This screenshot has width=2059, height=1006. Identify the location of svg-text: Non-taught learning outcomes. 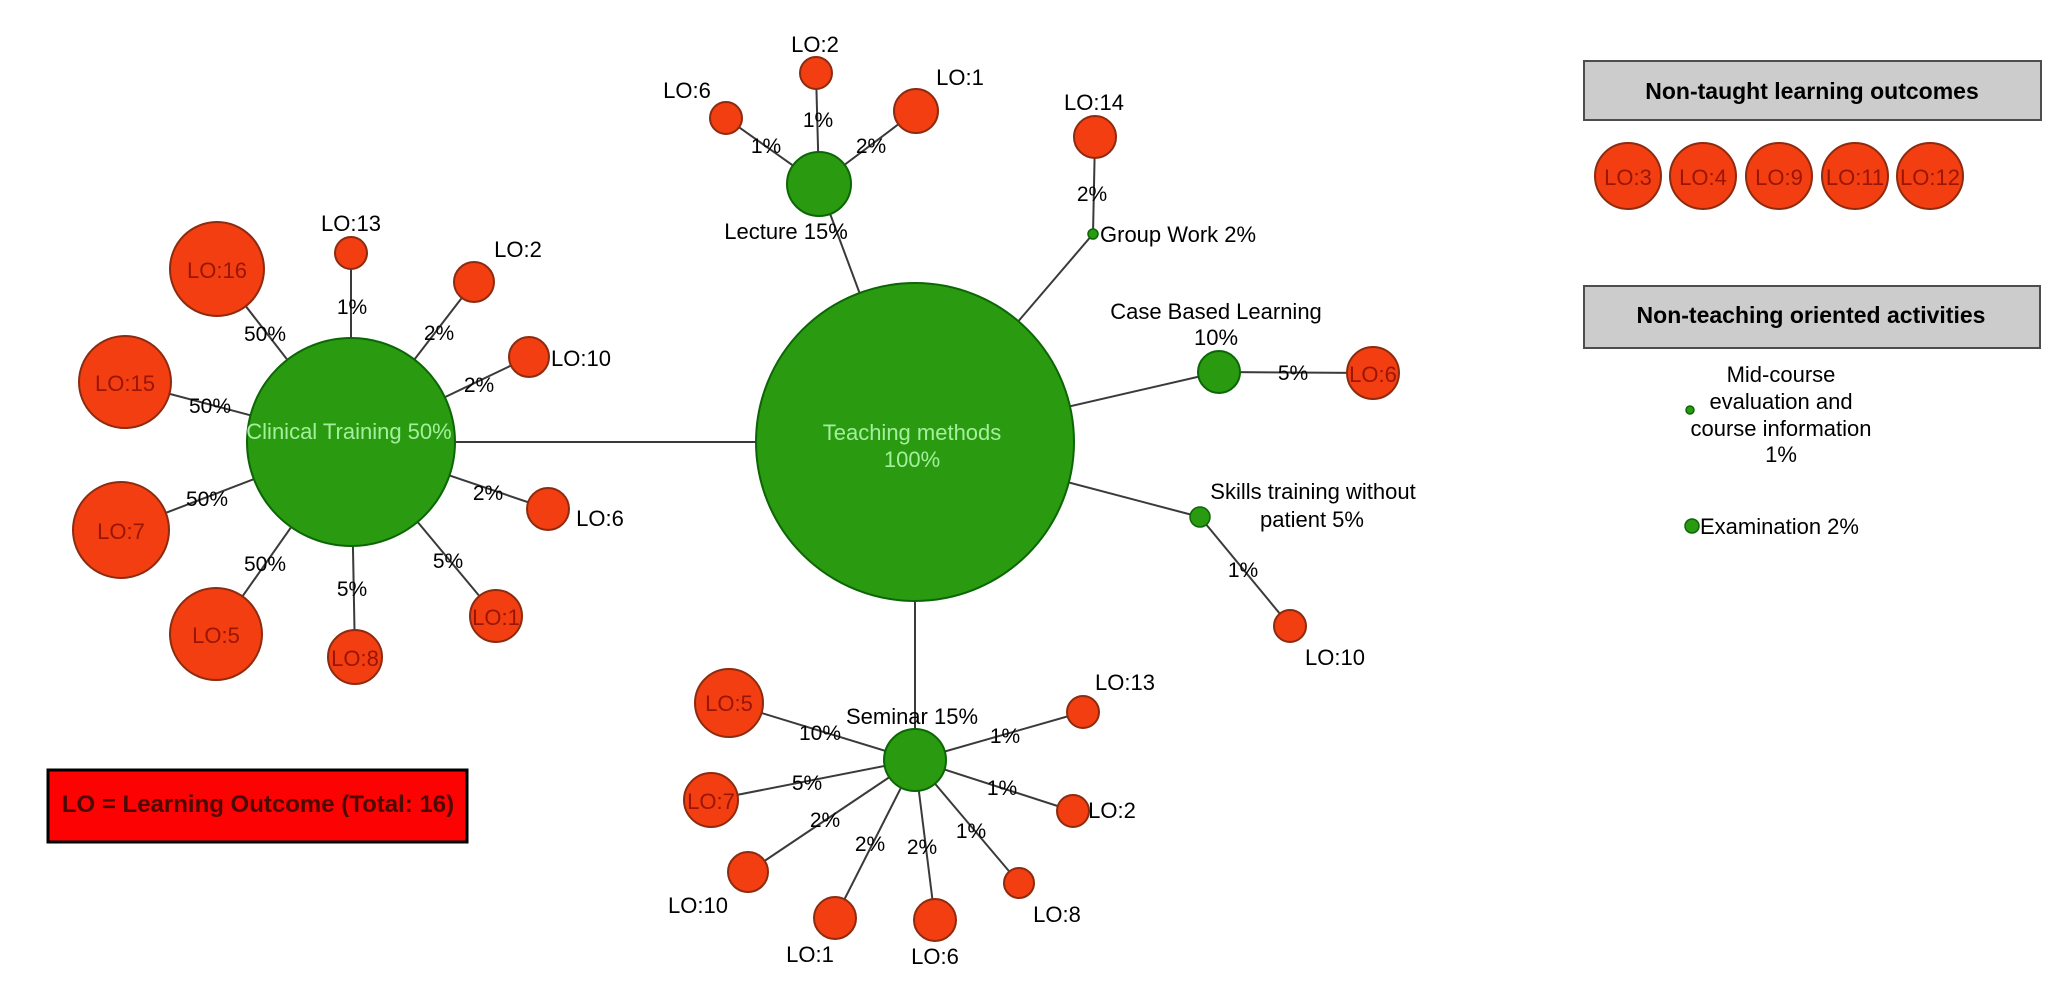
(1812, 91).